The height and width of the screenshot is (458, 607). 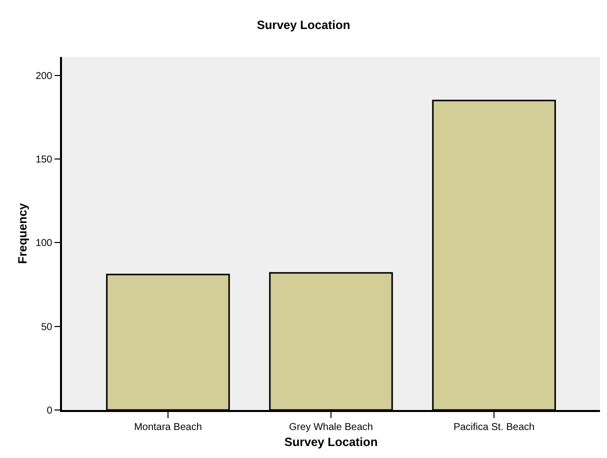 What do you see at coordinates (331, 427) in the screenshot?
I see `x-tick-label: Grey Whale Beach` at bounding box center [331, 427].